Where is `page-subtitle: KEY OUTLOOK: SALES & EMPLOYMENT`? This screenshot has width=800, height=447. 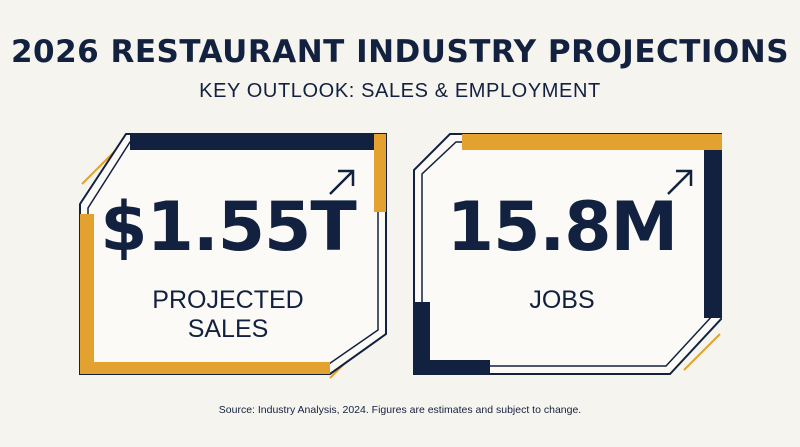
page-subtitle: KEY OUTLOOK: SALES & EMPLOYMENT is located at coordinates (400, 91).